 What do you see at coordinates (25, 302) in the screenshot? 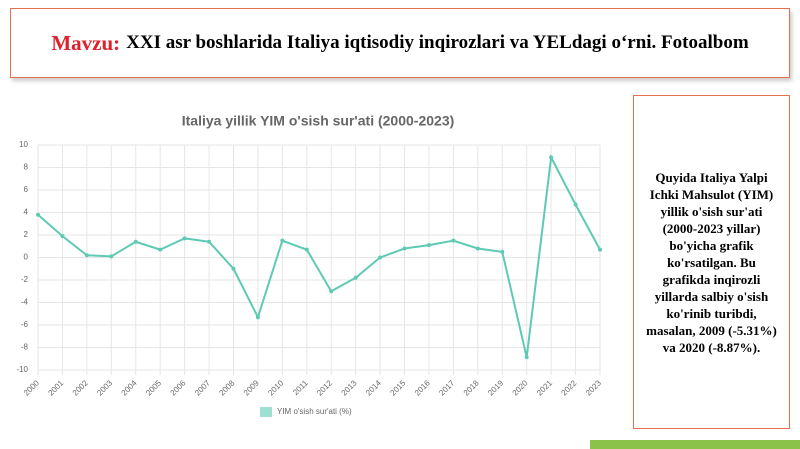
I see `y-tick-label: -4` at bounding box center [25, 302].